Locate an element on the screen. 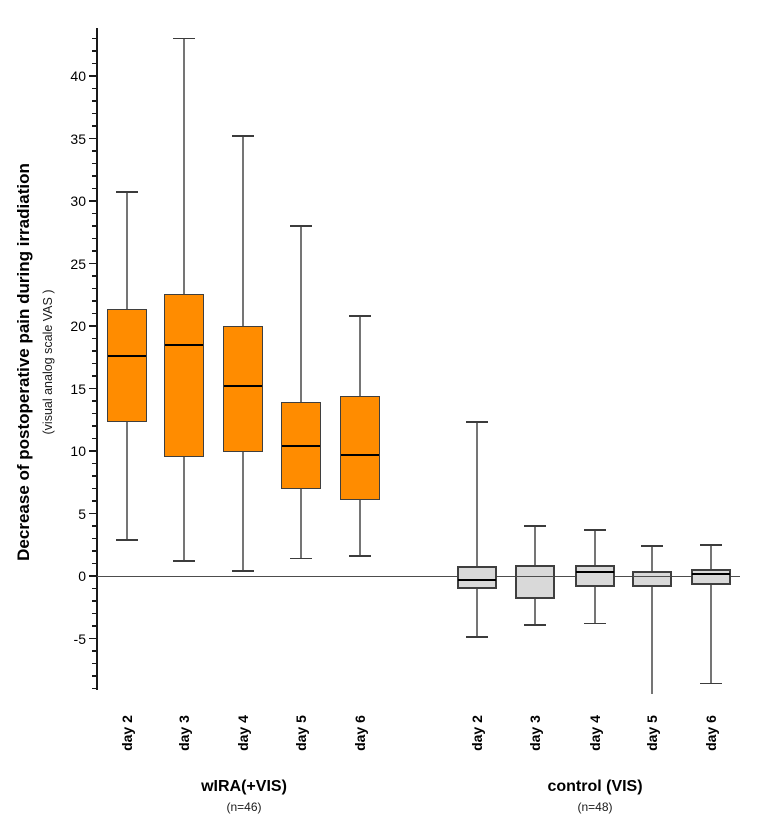  group1-day4-median is located at coordinates (595, 572).